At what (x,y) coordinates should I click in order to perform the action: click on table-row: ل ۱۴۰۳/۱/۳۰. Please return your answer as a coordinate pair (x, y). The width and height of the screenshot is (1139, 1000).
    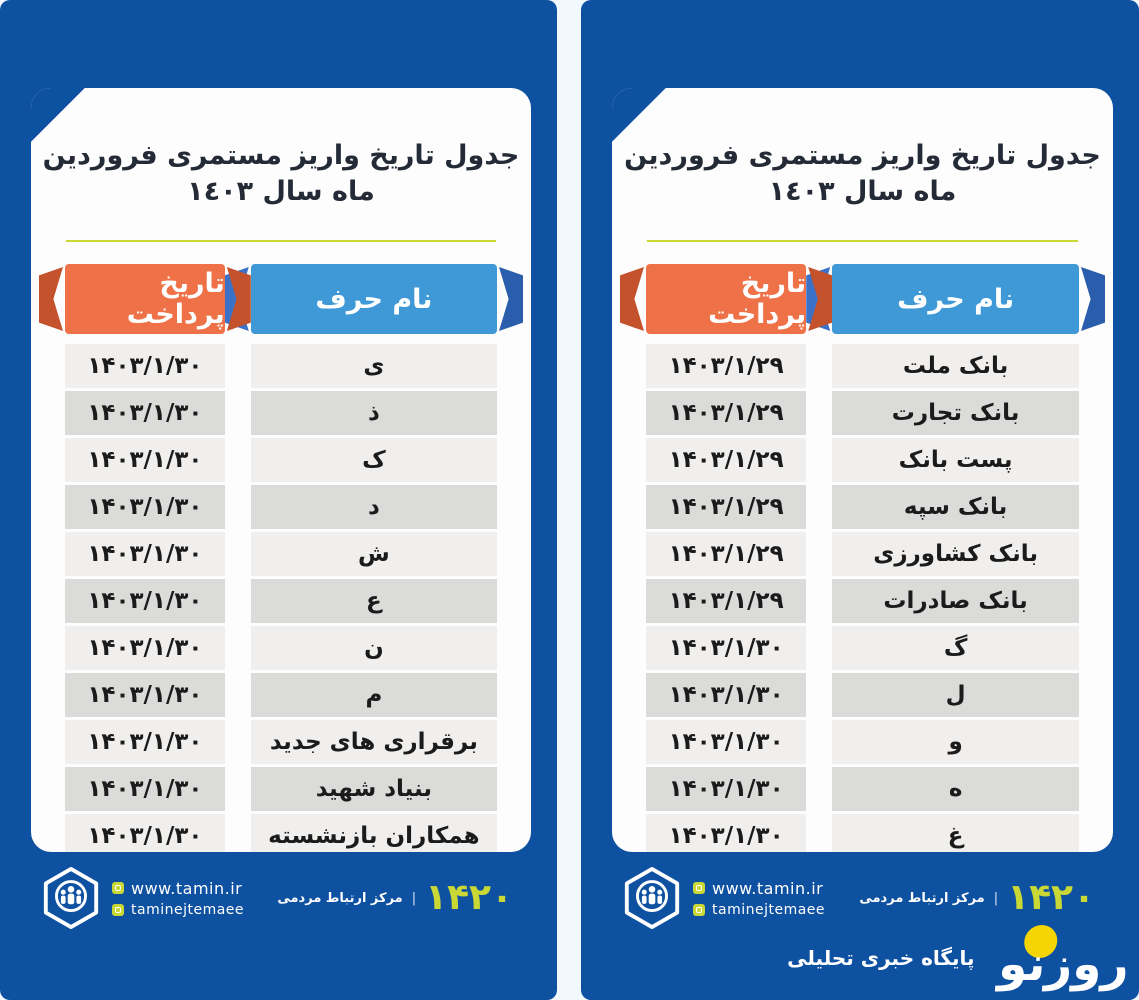
    Looking at the image, I should click on (862, 695).